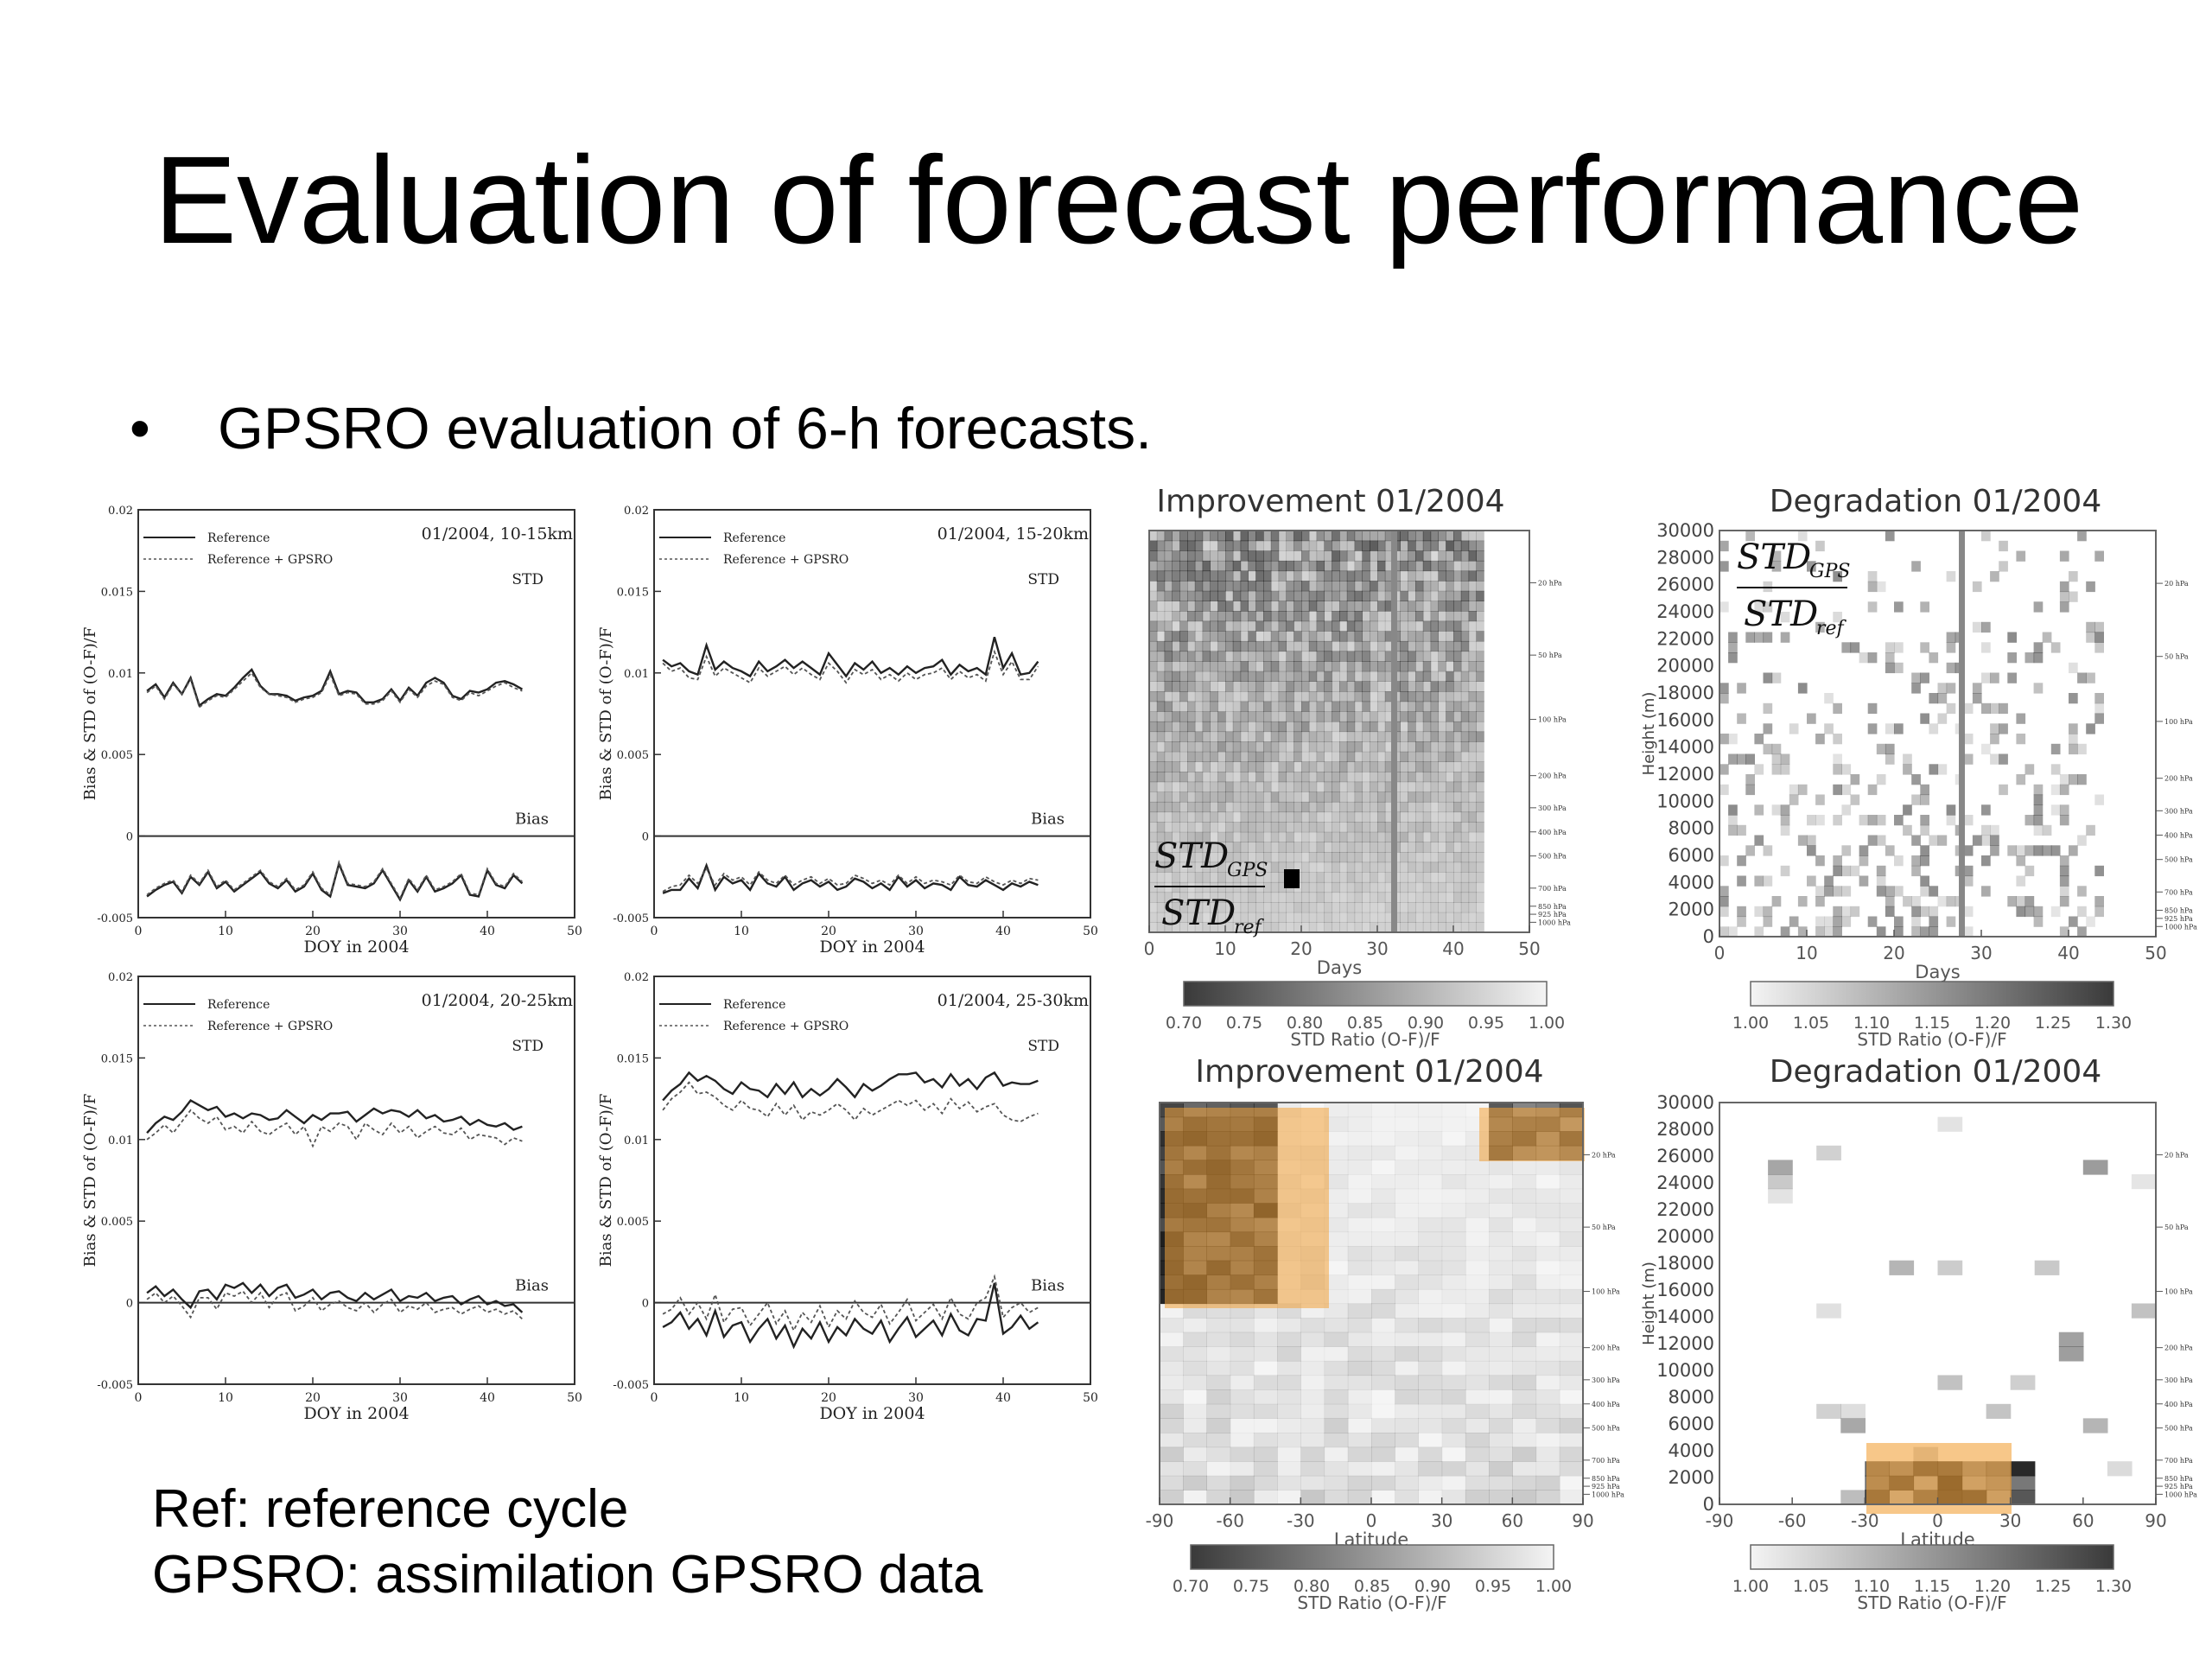  I want to click on x-tick-label: 20, so click(1301, 948).